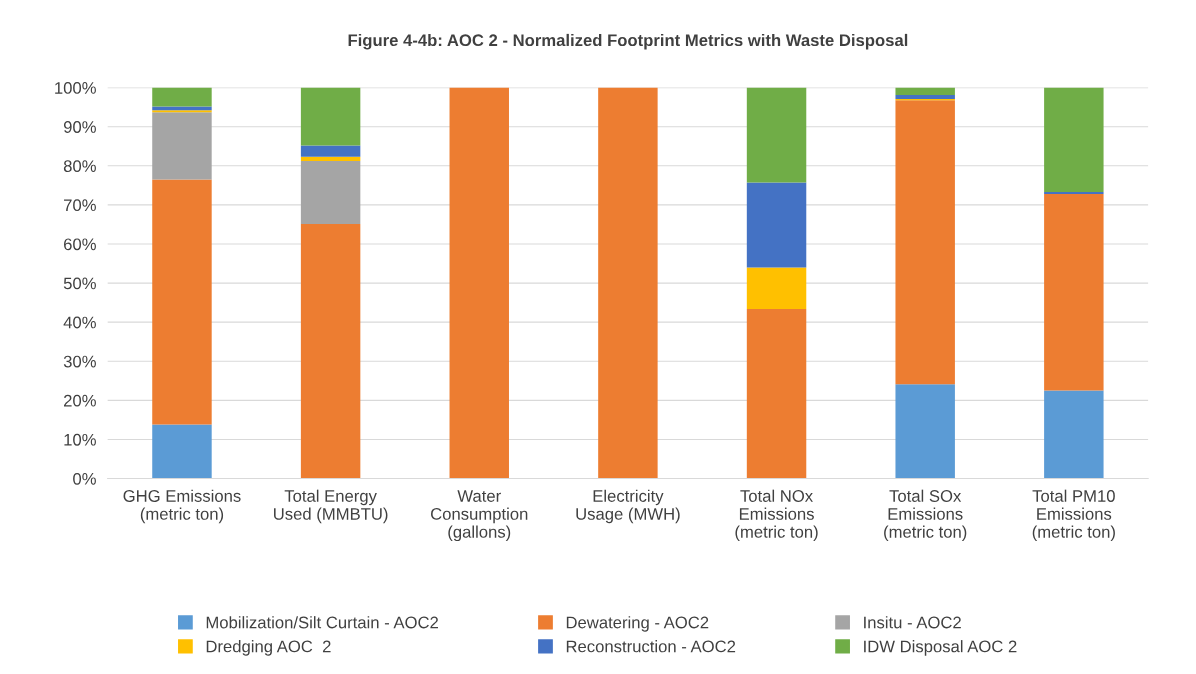 Image resolution: width=1196 pixels, height=674 pixels. What do you see at coordinates (79, 322) in the screenshot?
I see `y-tick-label: 40%` at bounding box center [79, 322].